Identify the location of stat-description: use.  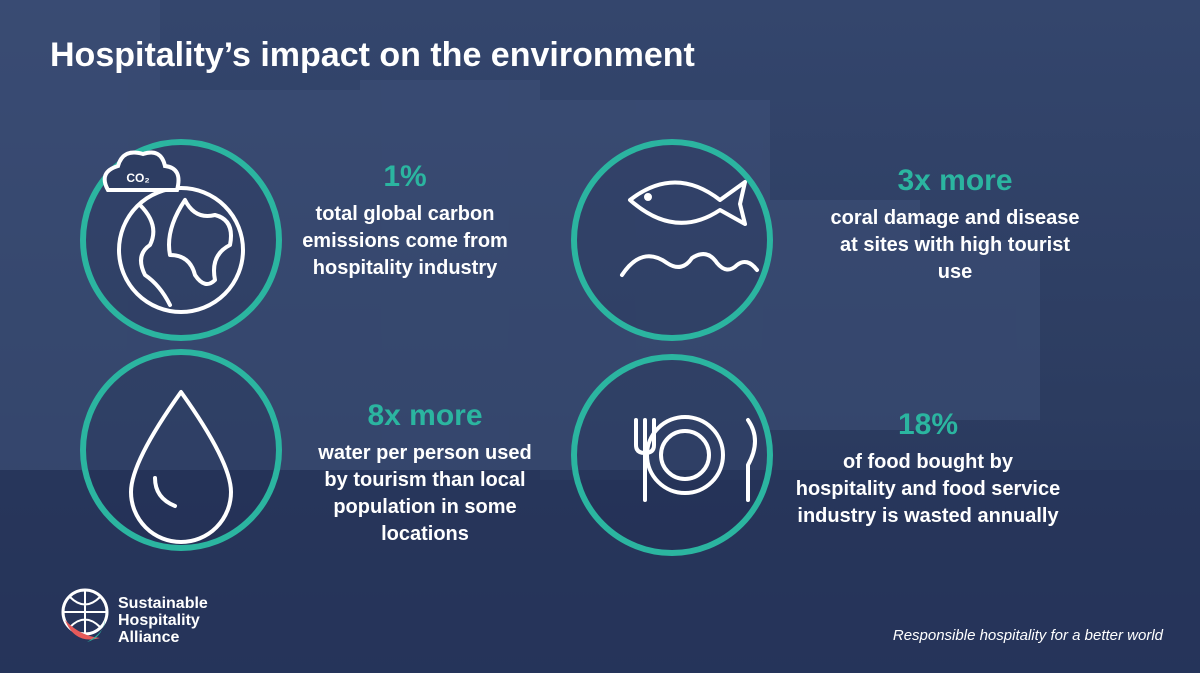
(955, 272).